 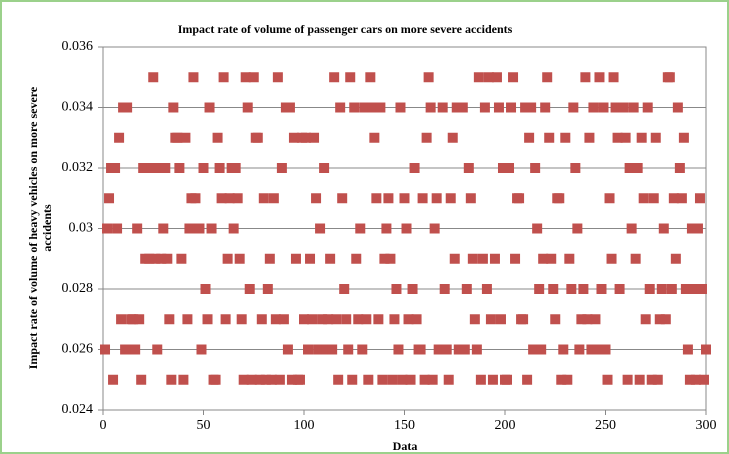 What do you see at coordinates (78, 46) in the screenshot?
I see `y-tick-label: 0.036` at bounding box center [78, 46].